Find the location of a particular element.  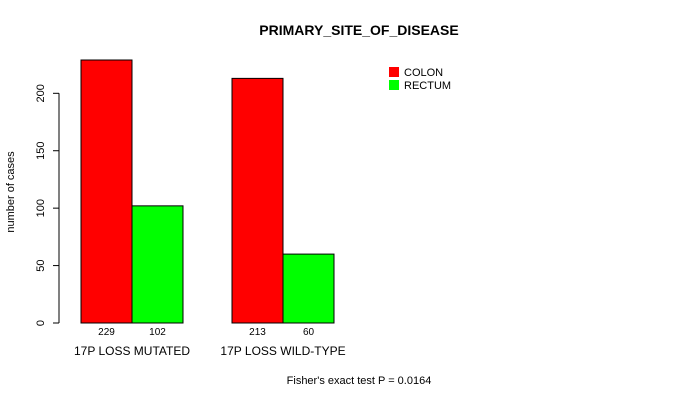

legend-label-rectum: RECTUM is located at coordinates (427, 86).